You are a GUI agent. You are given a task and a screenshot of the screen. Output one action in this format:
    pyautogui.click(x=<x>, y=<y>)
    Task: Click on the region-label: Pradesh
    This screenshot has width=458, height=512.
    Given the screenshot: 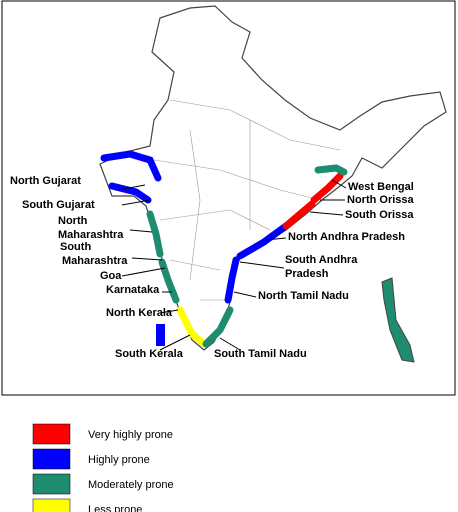 What is the action you would take?
    pyautogui.click(x=307, y=274)
    